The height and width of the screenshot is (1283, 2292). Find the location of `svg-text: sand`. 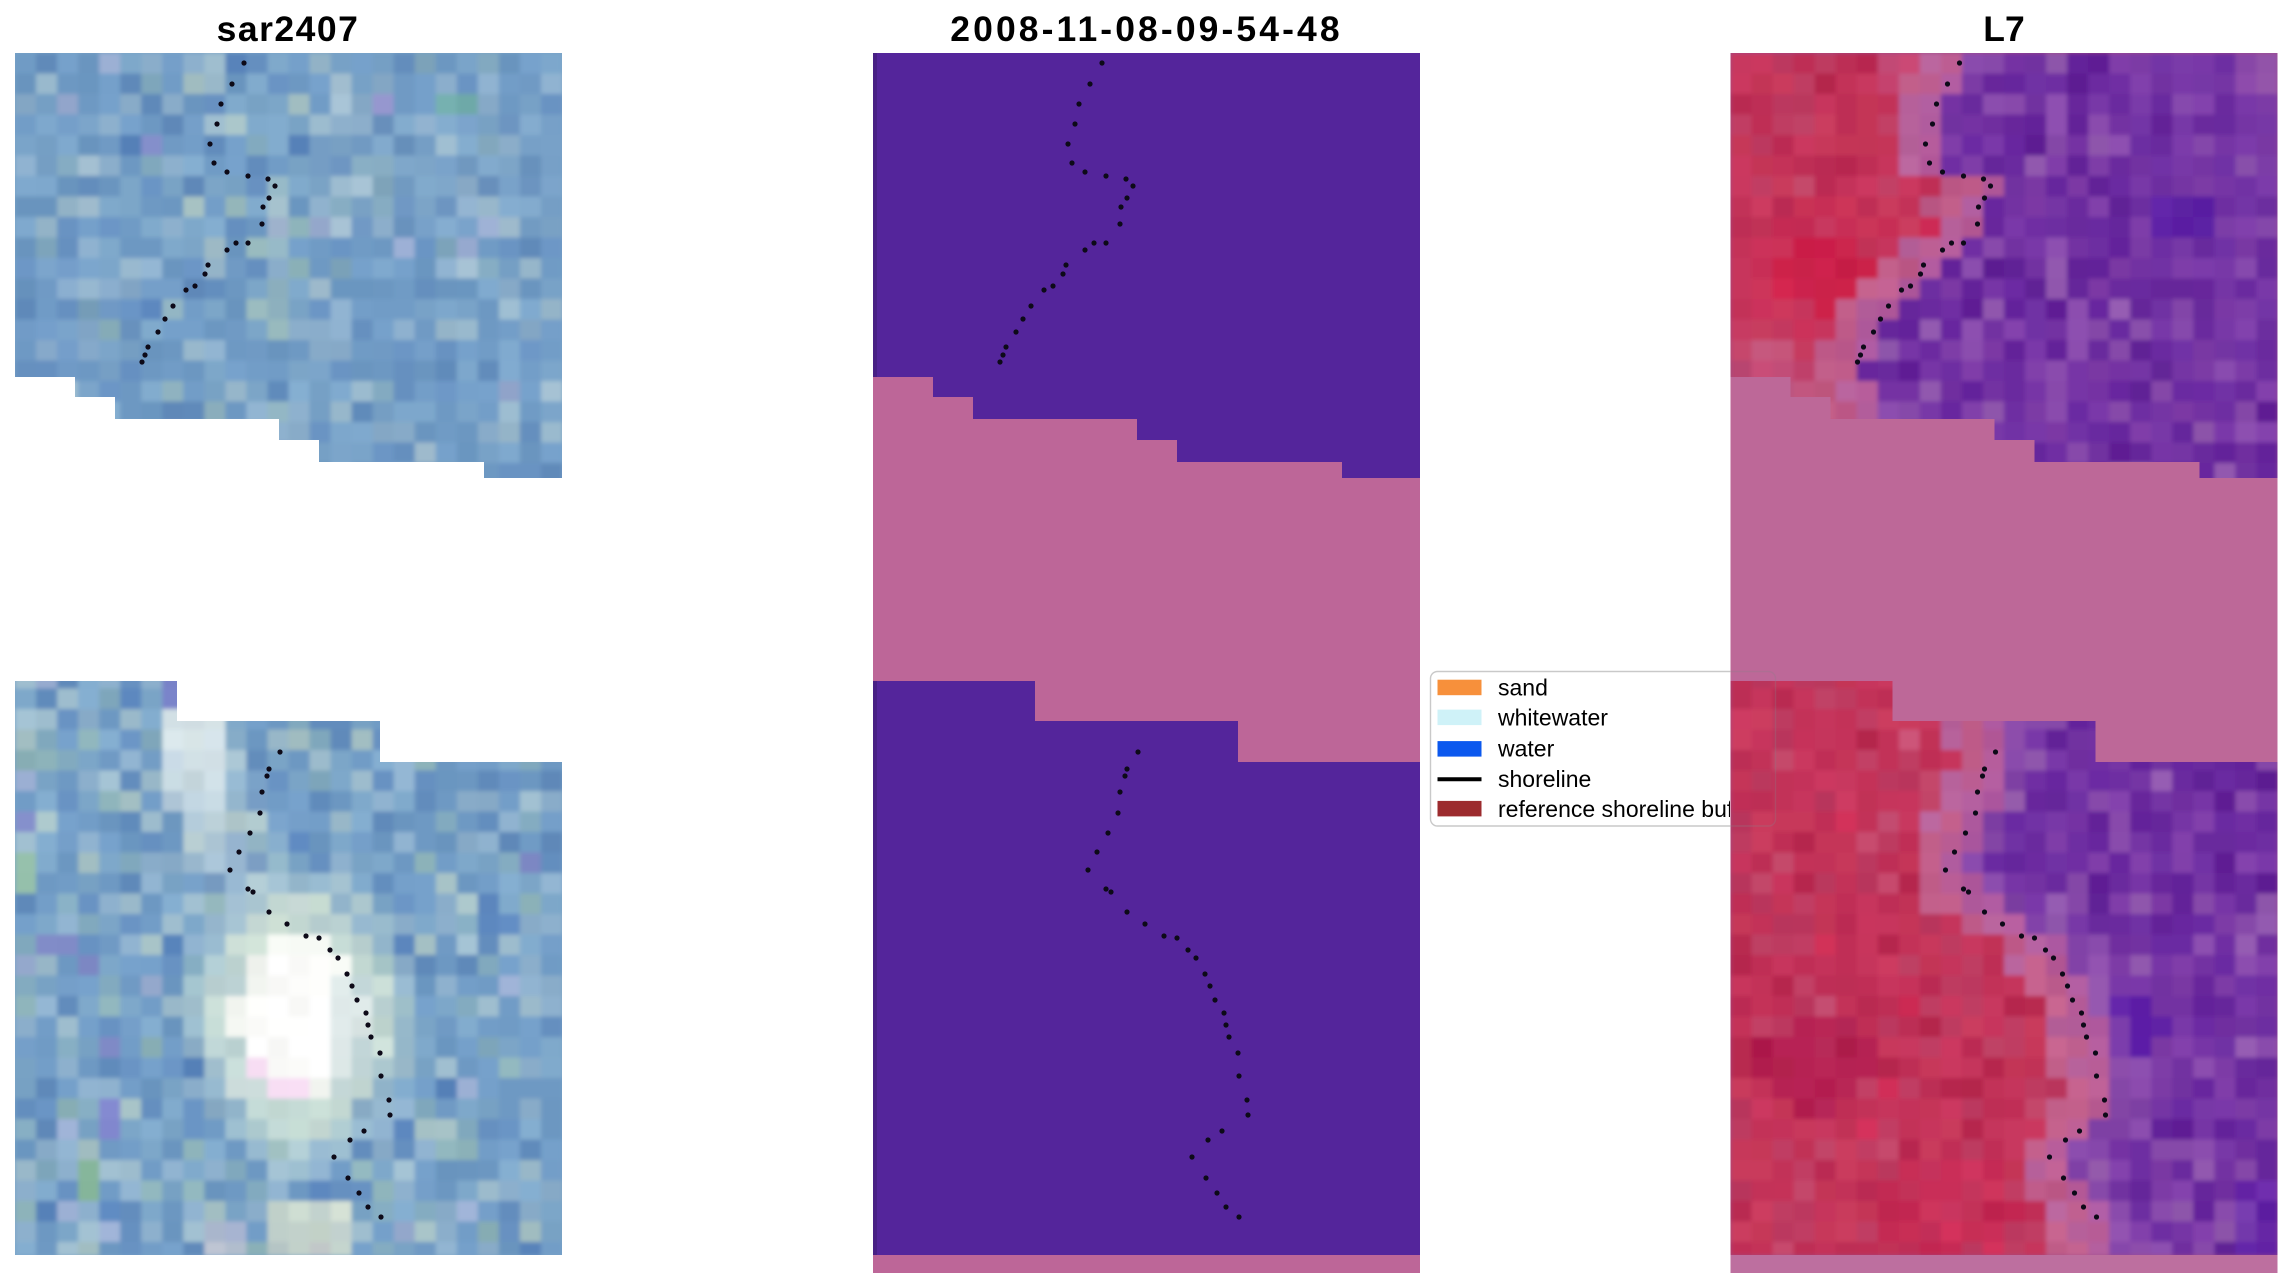

svg-text: sand is located at coordinates (1523, 687).